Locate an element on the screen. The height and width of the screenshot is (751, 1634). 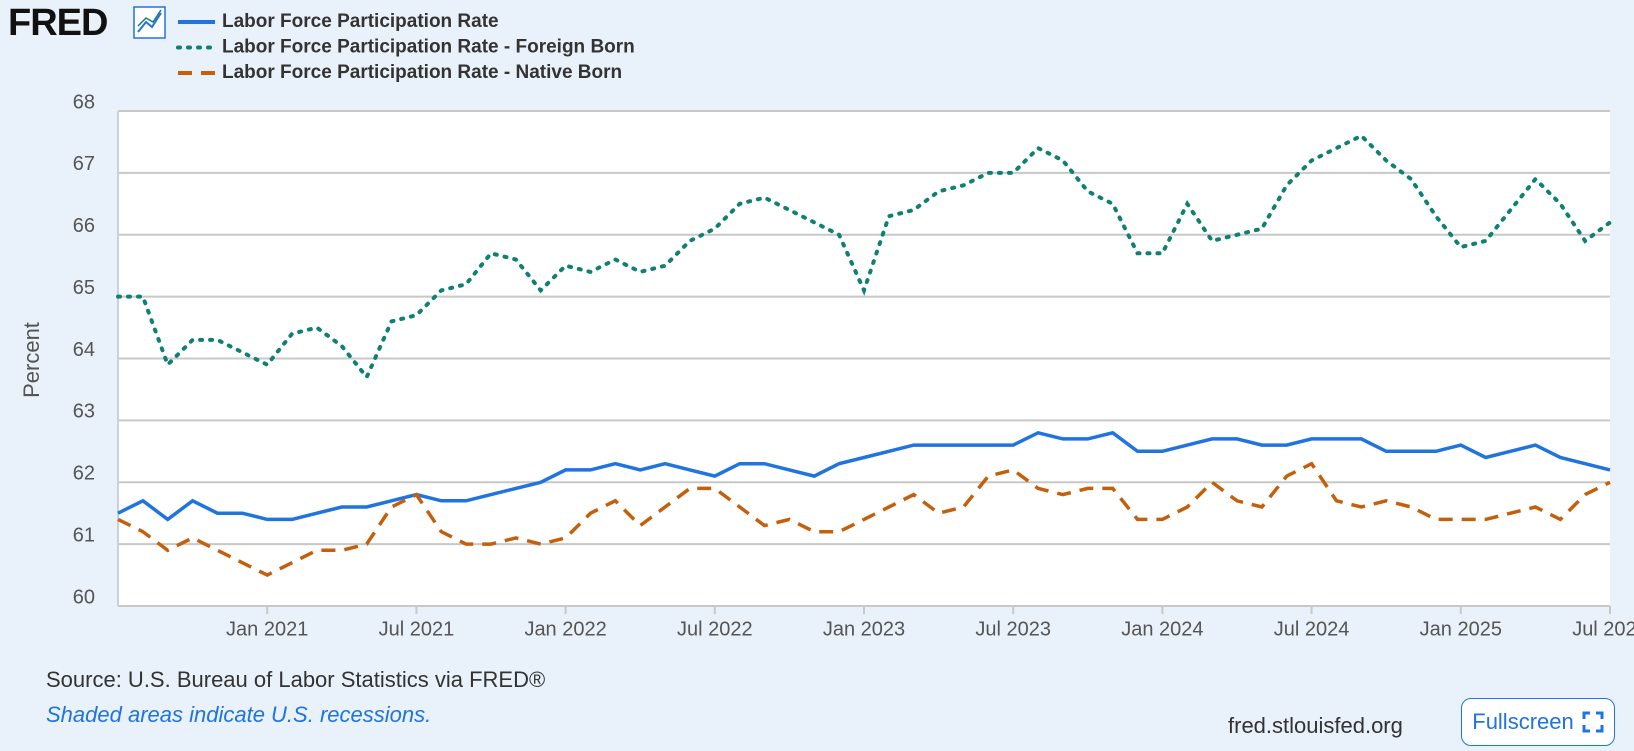
x-tick-label: Jan 2022 is located at coordinates (565, 629).